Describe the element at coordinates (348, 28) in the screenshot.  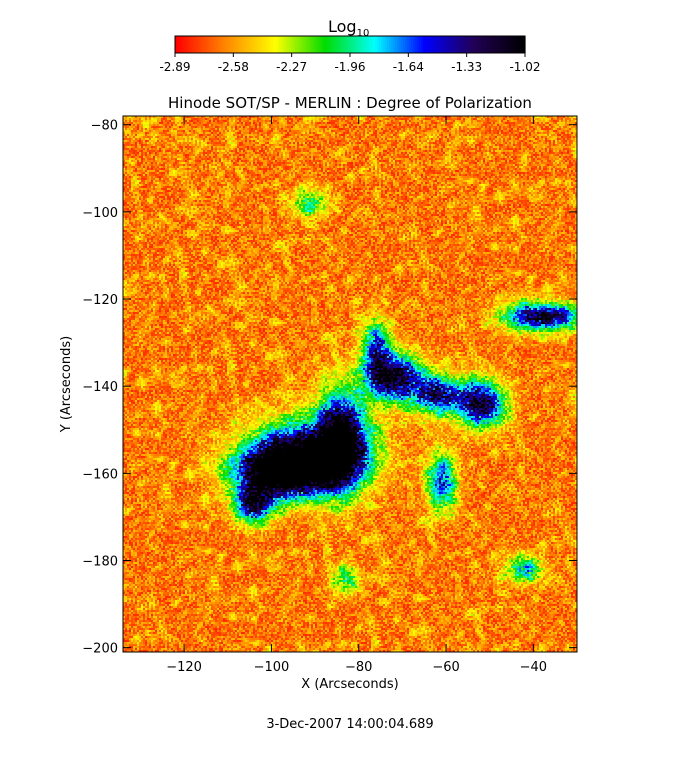
I see `colorbar-label: Log10` at that location.